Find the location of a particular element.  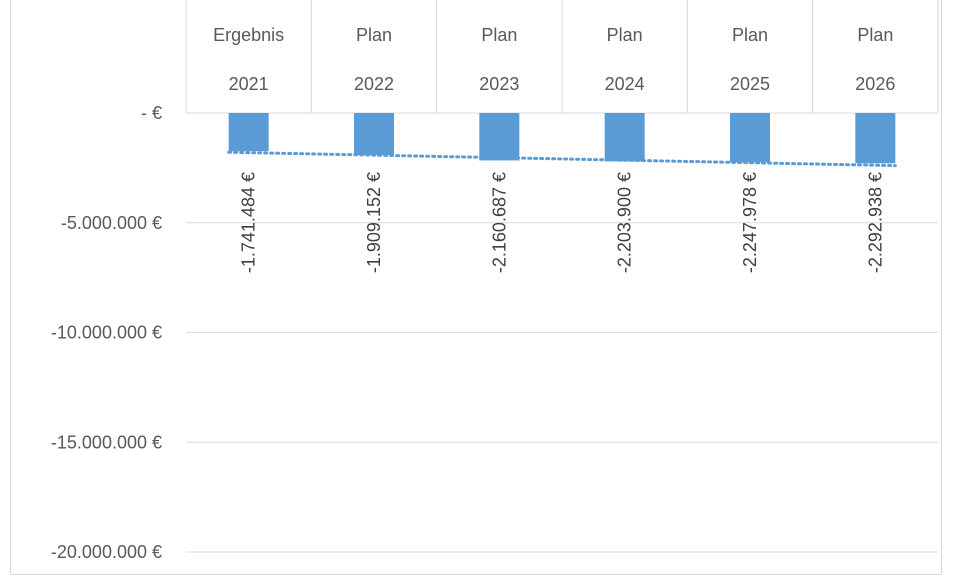

category-label-line1: Ergebnis is located at coordinates (248, 35).